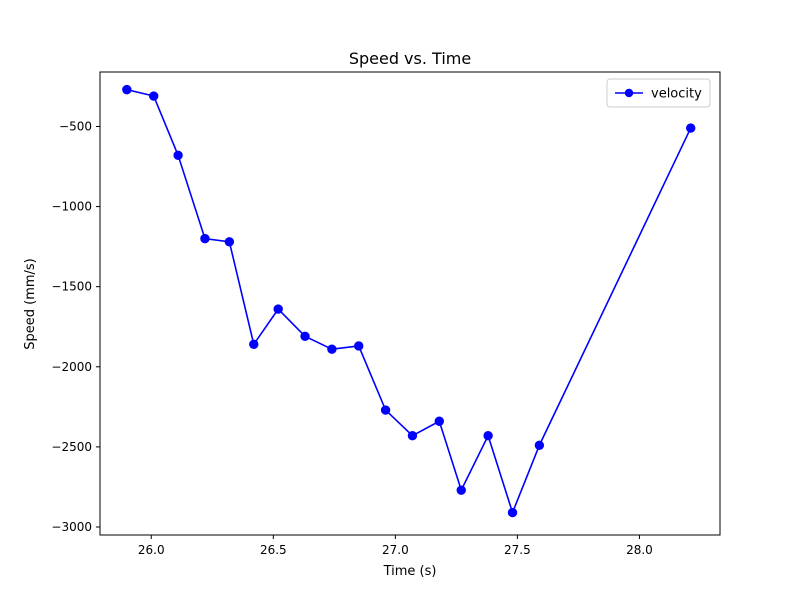 The width and height of the screenshot is (800, 600). I want to click on legend-label: velocity, so click(676, 94).